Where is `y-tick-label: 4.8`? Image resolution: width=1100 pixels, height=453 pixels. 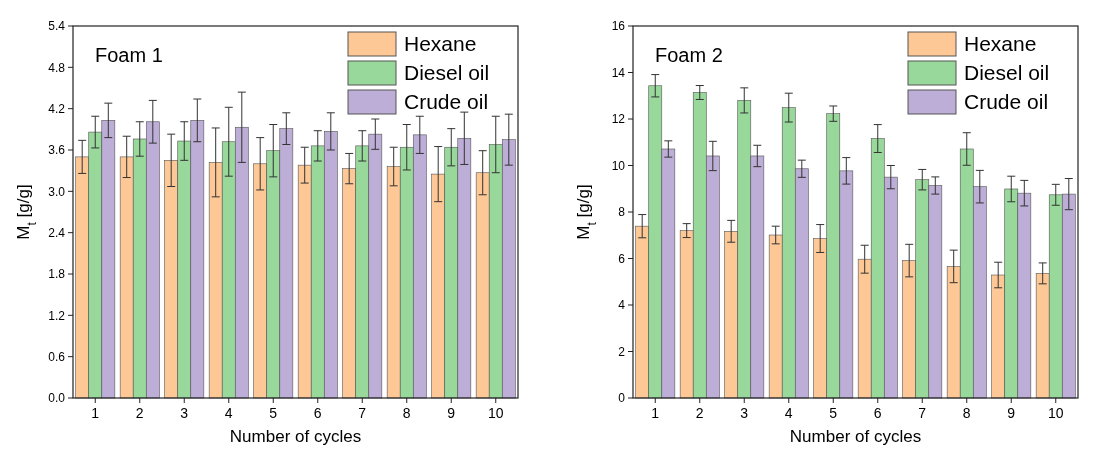
y-tick-label: 4.8 is located at coordinates (57, 67).